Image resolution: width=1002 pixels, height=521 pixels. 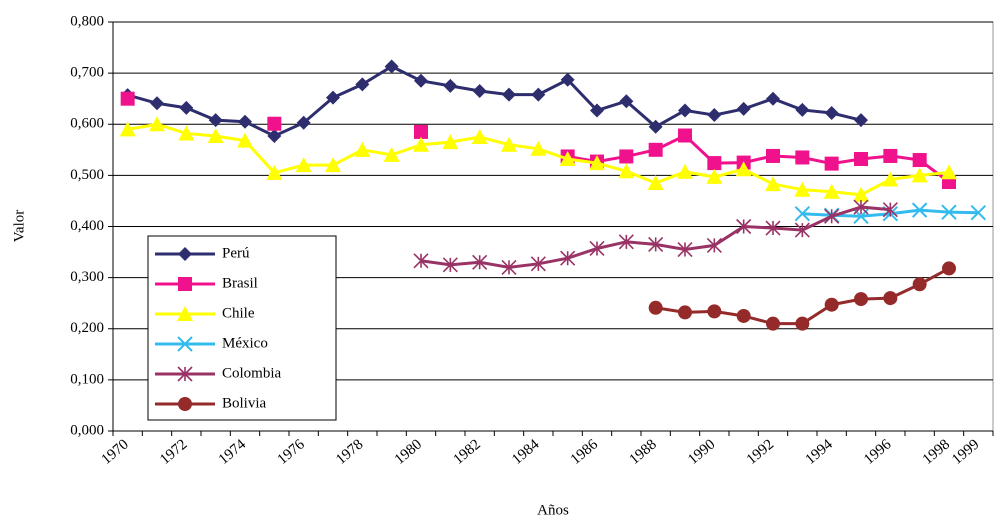 What do you see at coordinates (87, 124) in the screenshot?
I see `y-tick-label: 0,600` at bounding box center [87, 124].